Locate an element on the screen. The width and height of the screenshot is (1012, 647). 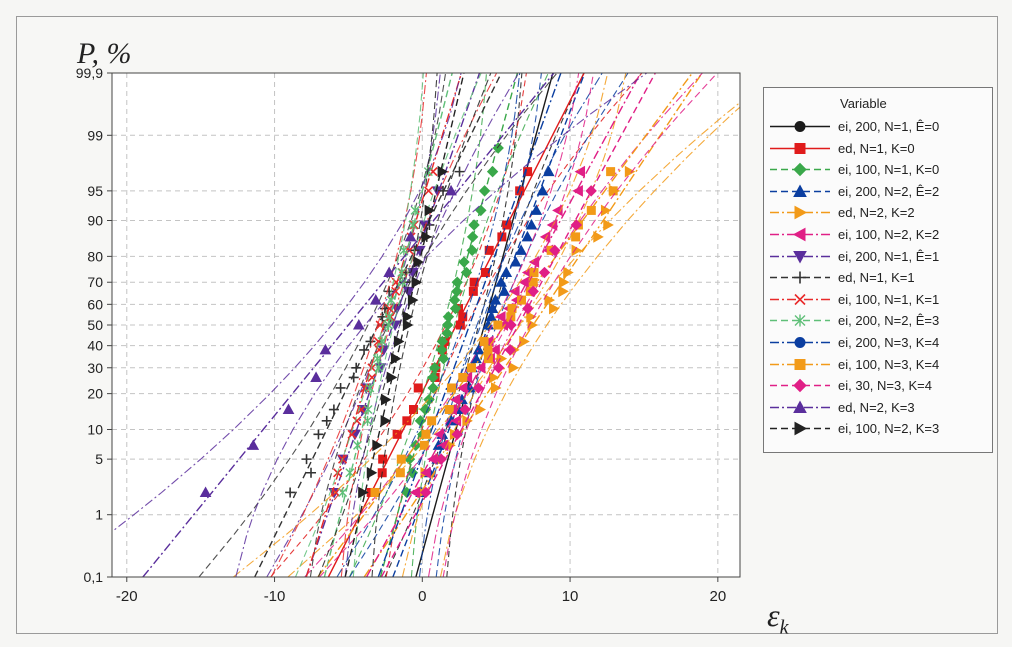
y-tick-label: 30 is located at coordinates (95, 368).